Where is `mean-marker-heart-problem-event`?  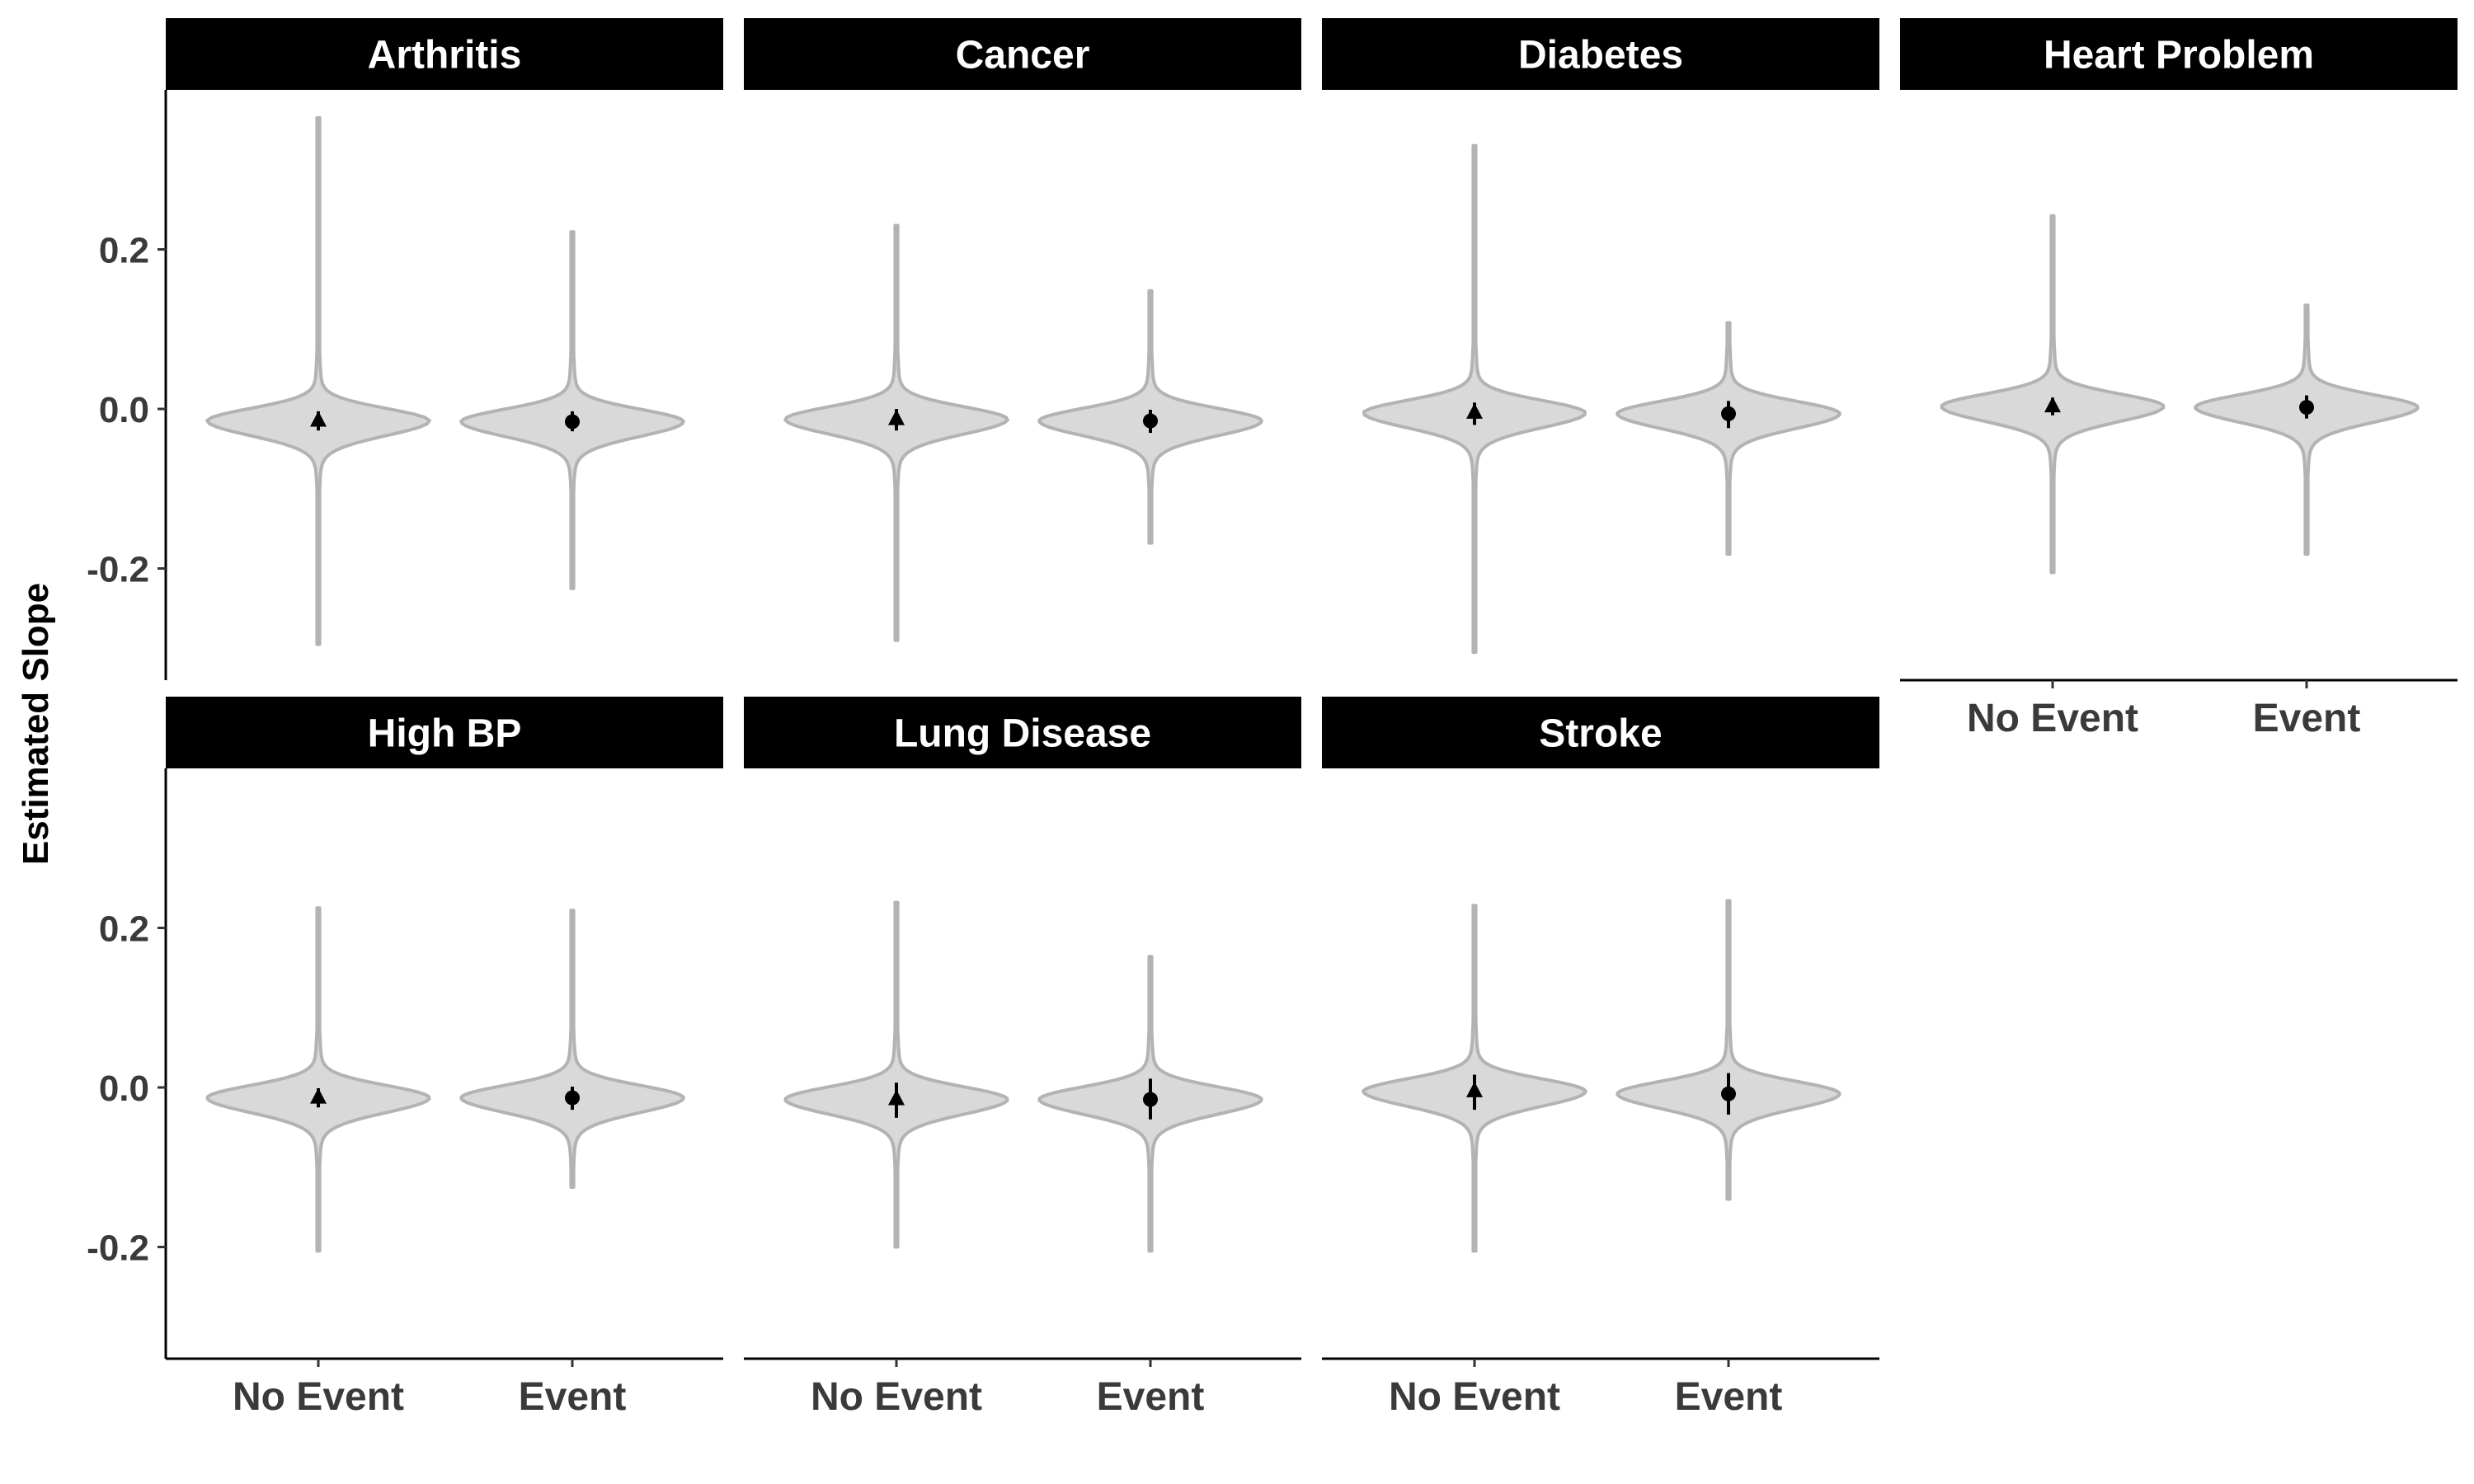 mean-marker-heart-problem-event is located at coordinates (2306, 408).